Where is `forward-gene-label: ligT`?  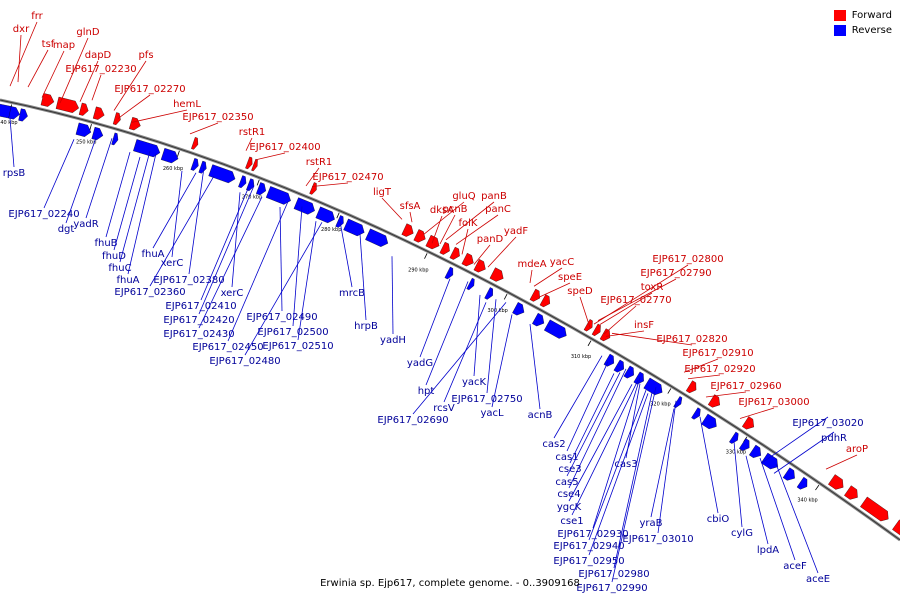
forward-gene-label: ligT is located at coordinates (382, 192).